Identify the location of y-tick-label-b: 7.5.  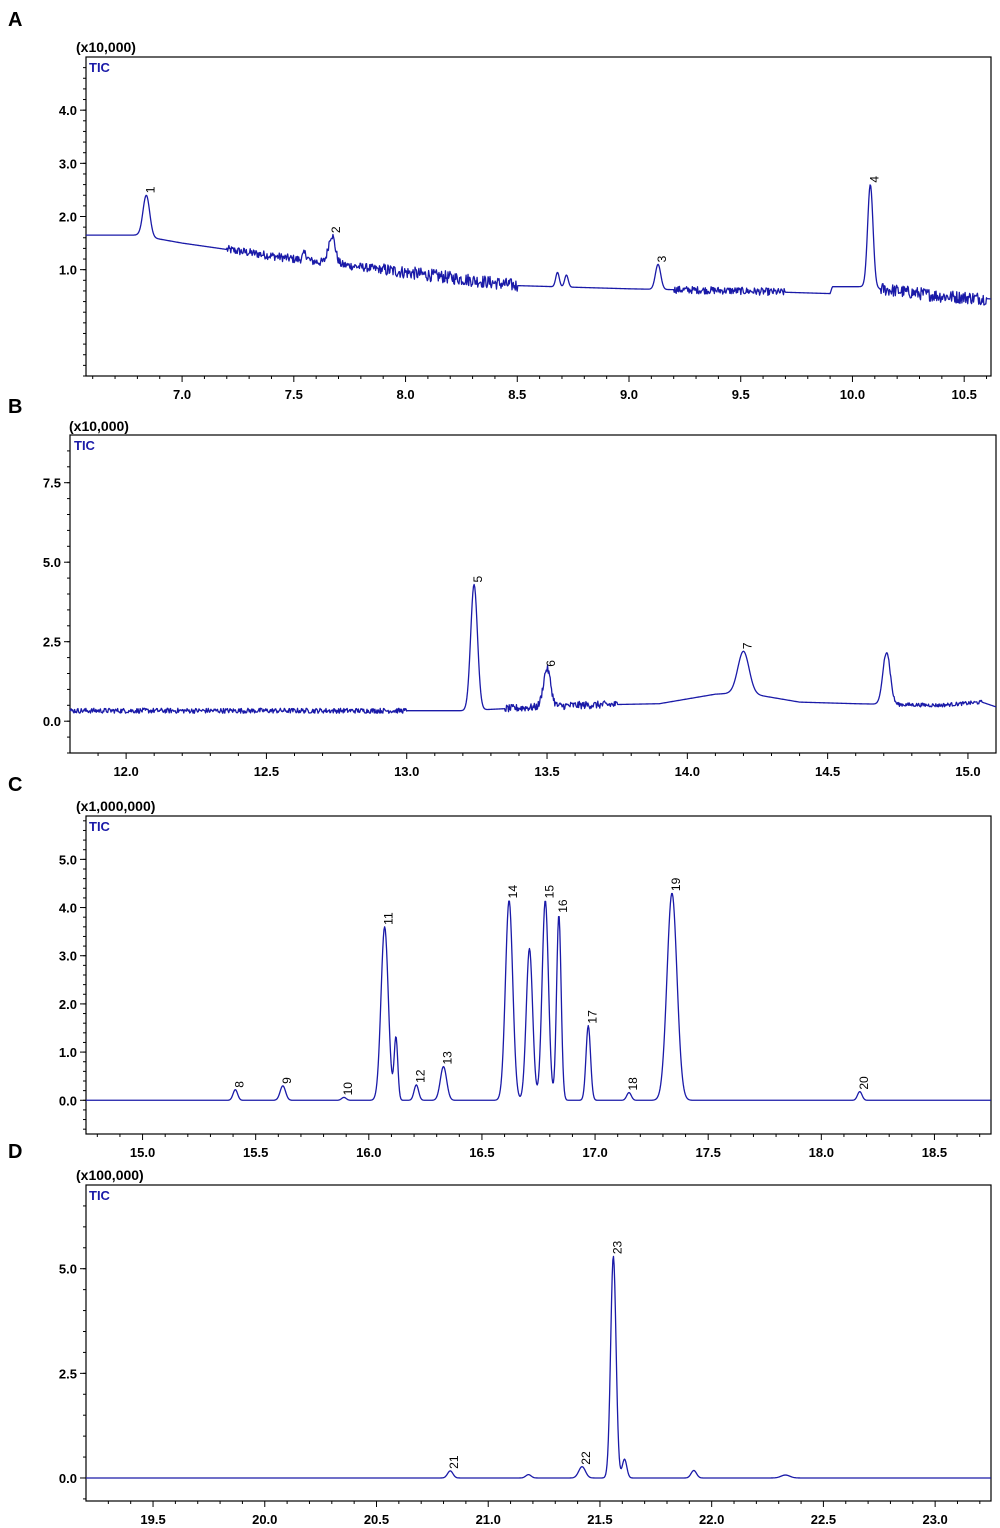
(52, 483).